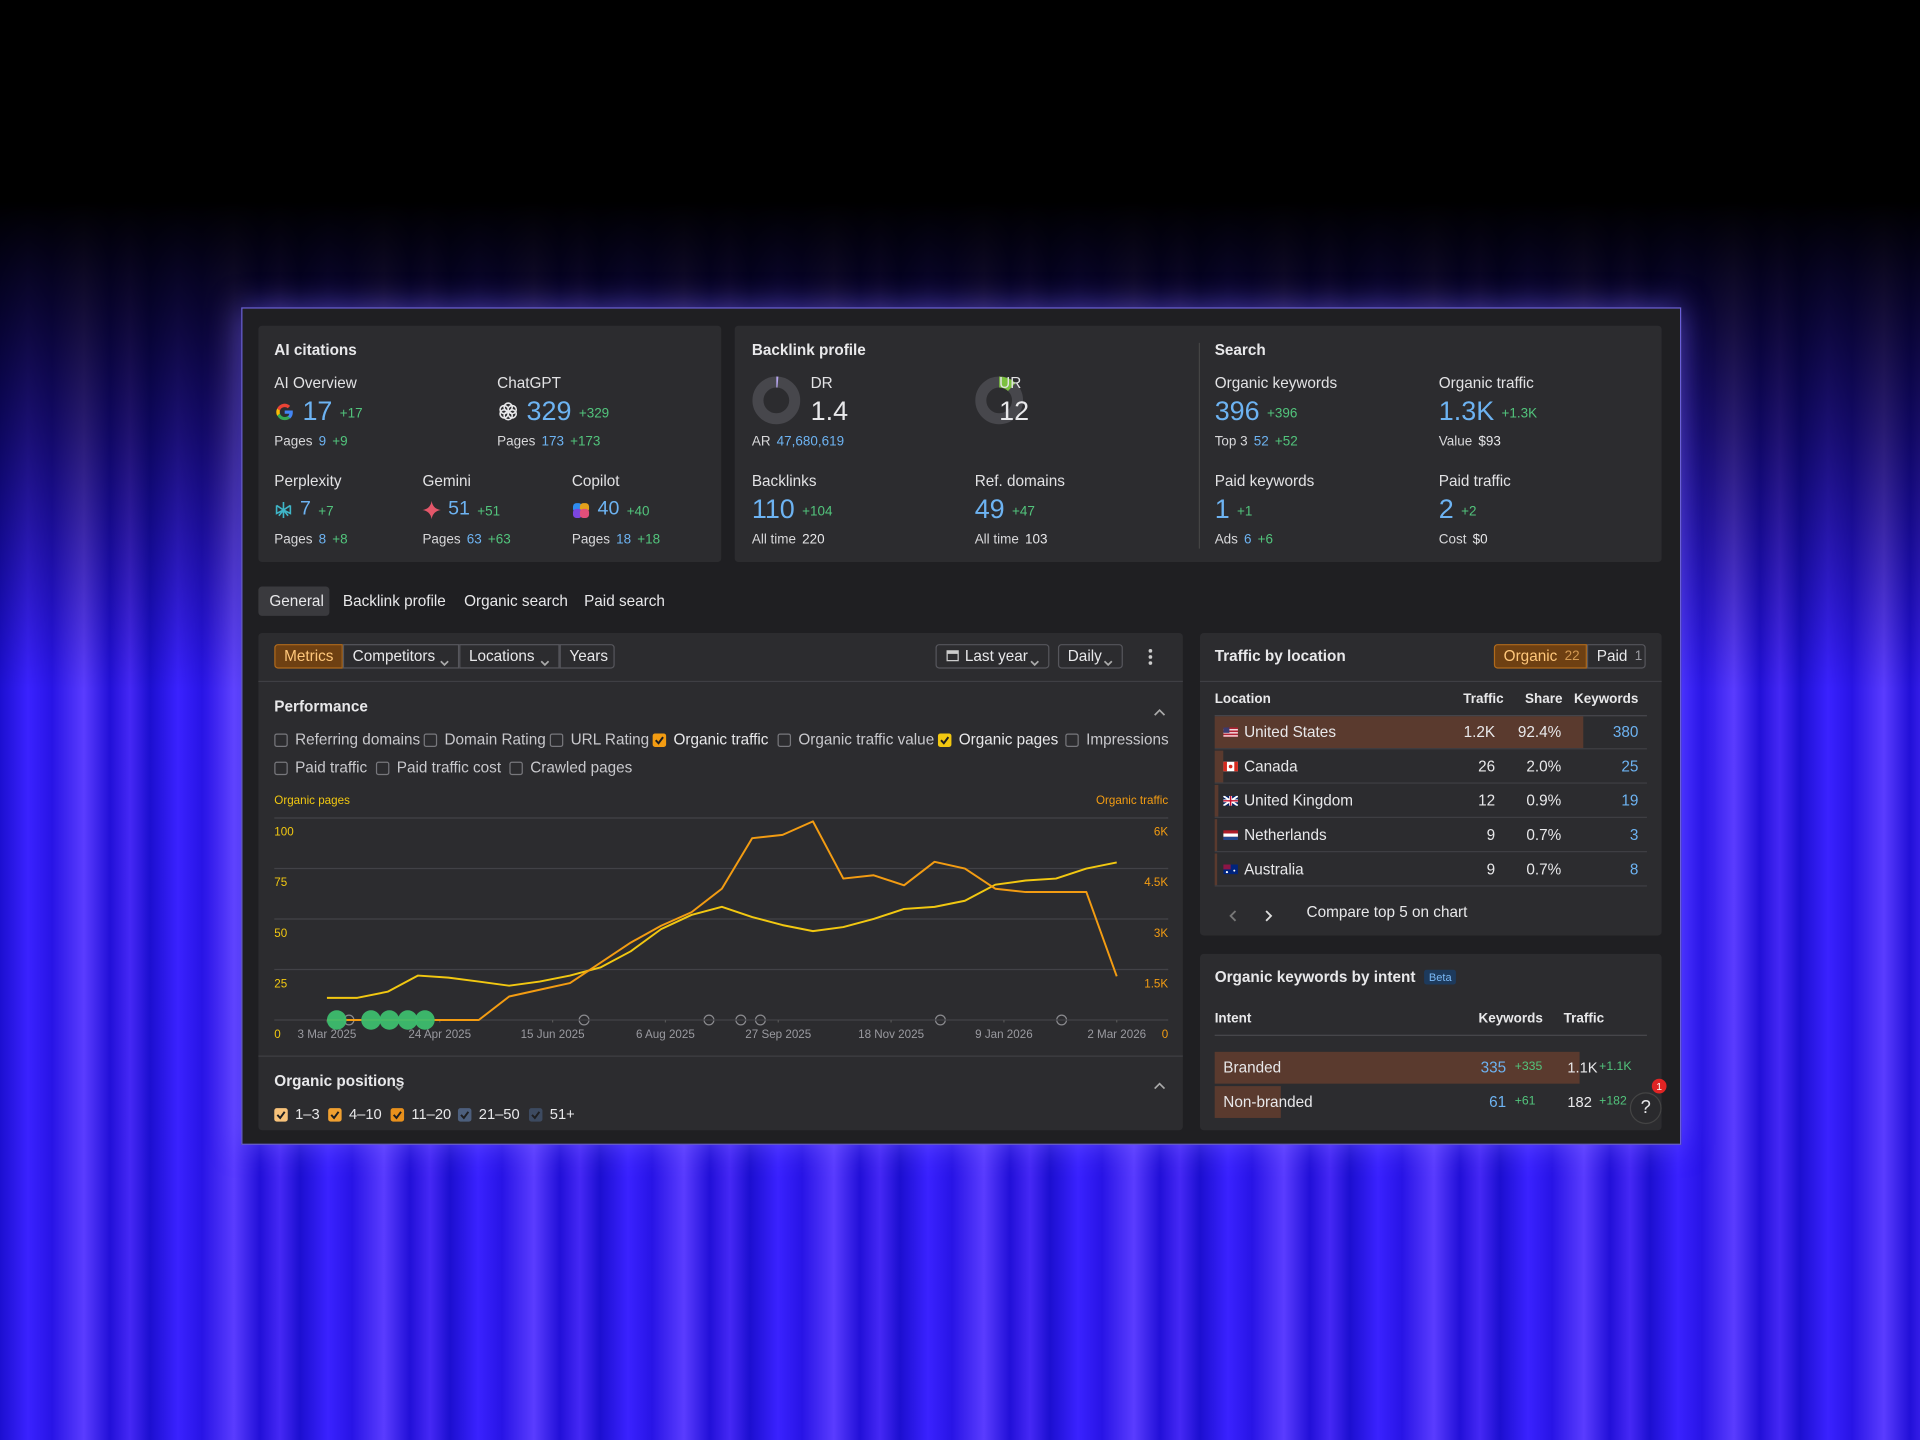 This screenshot has height=1440, width=1920. I want to click on metric-sub-value: $93, so click(1489, 442).